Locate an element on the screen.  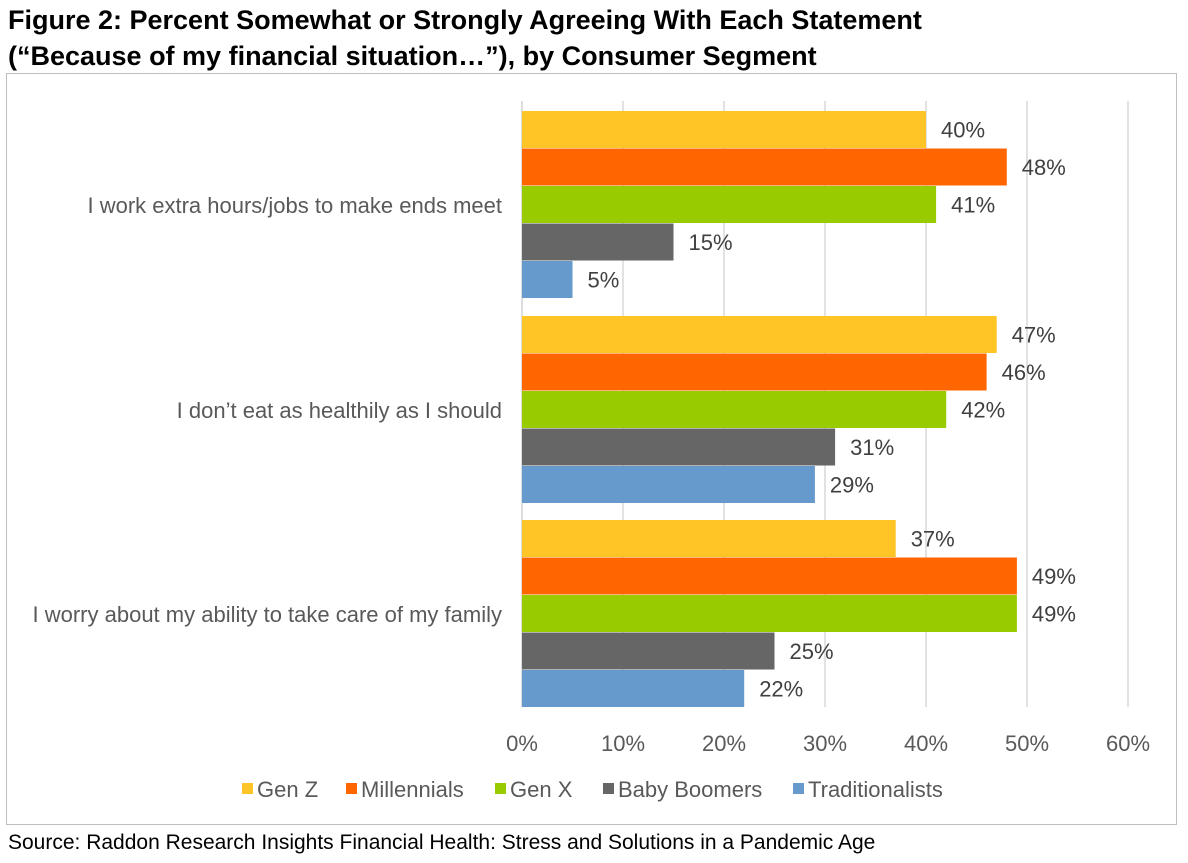
data-label: 46% is located at coordinates (1024, 372).